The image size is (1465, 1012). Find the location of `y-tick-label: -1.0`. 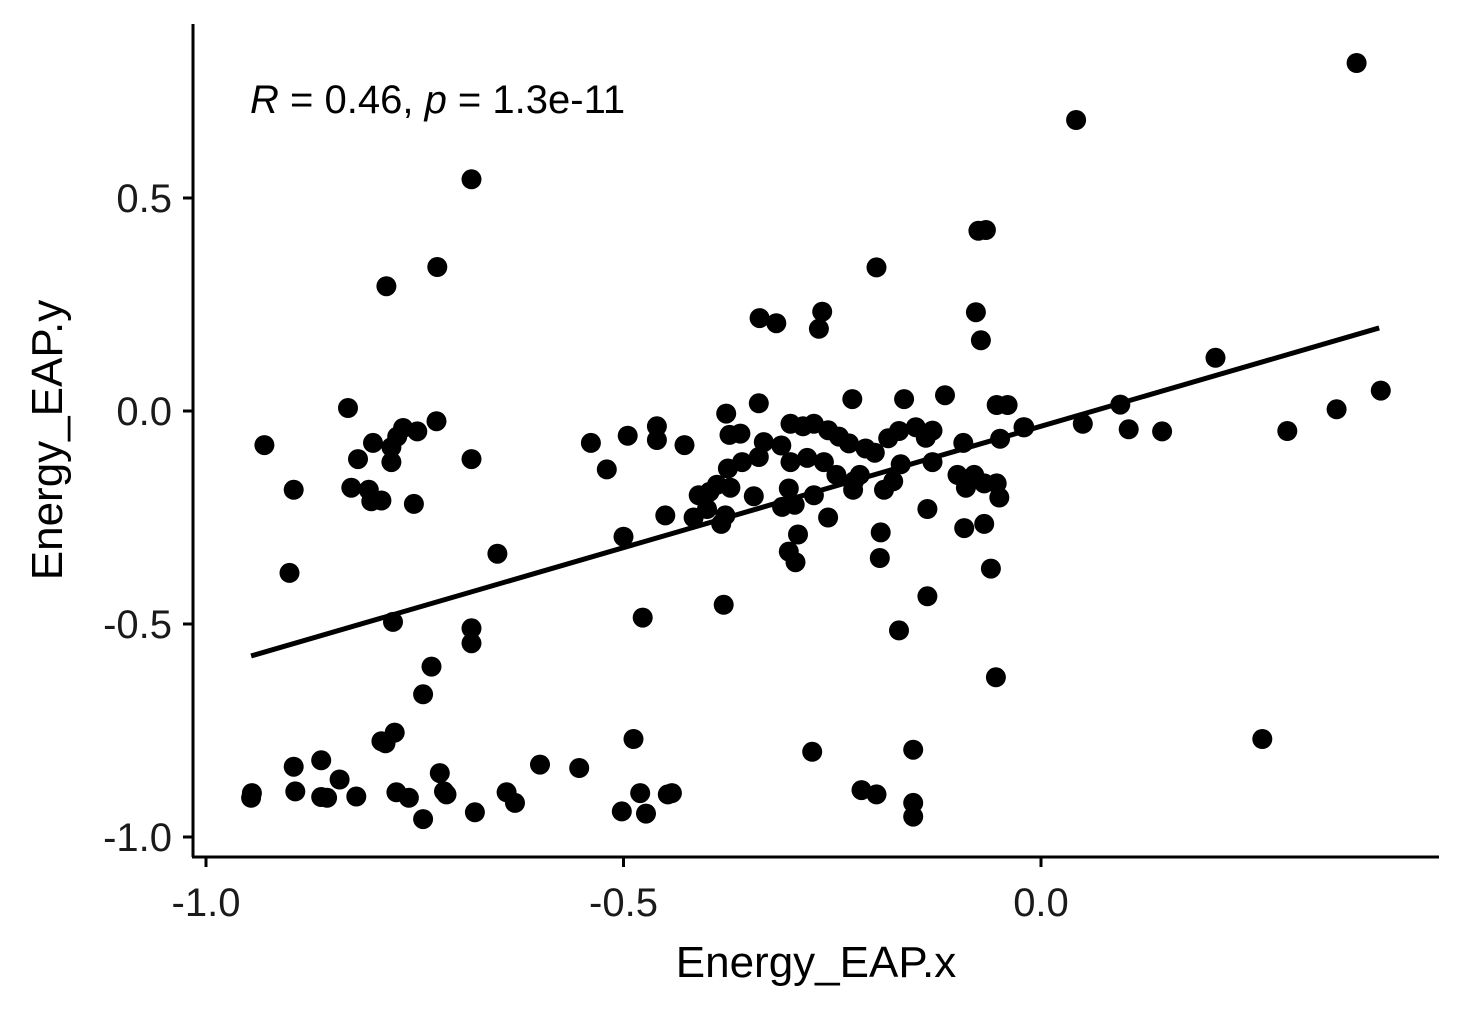

y-tick-label: -1.0 is located at coordinates (137, 838).